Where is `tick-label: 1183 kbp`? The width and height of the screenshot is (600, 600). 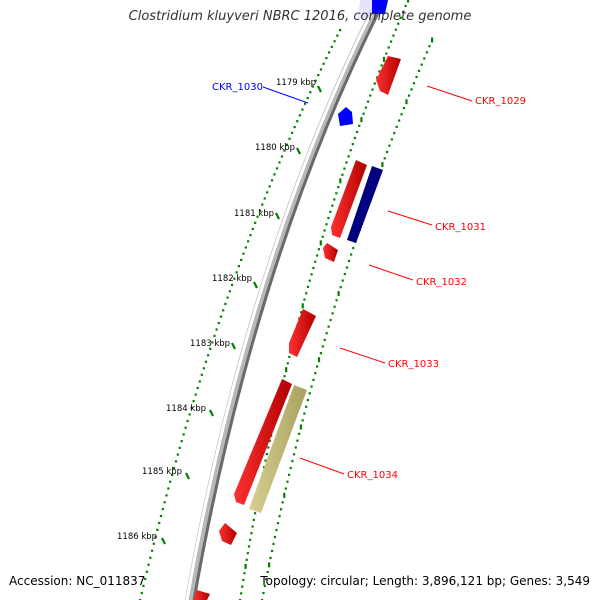
tick-label: 1183 kbp is located at coordinates (210, 344).